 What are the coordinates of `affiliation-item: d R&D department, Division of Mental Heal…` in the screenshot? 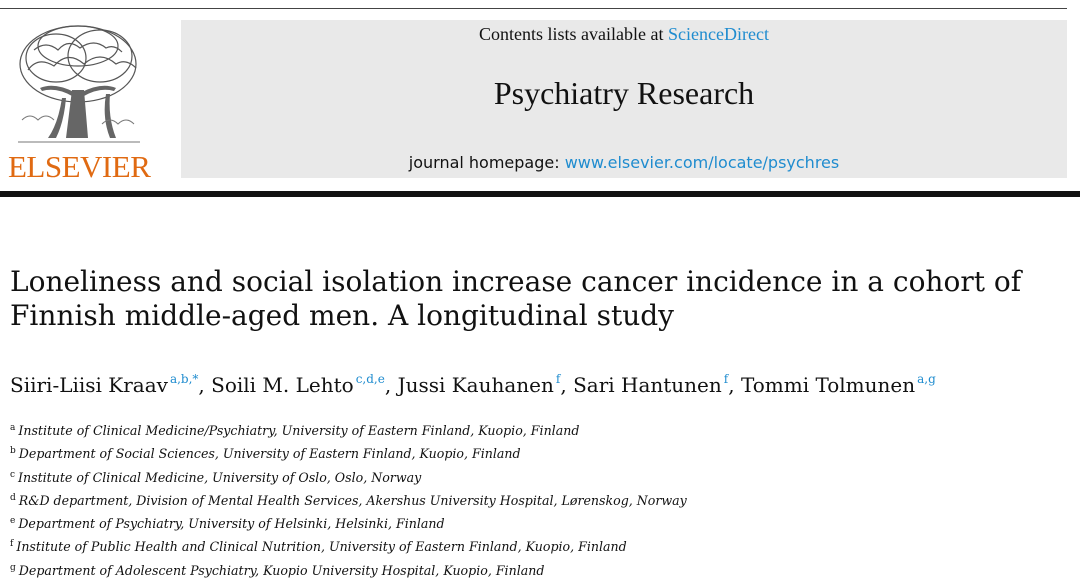 It's located at (540, 499).